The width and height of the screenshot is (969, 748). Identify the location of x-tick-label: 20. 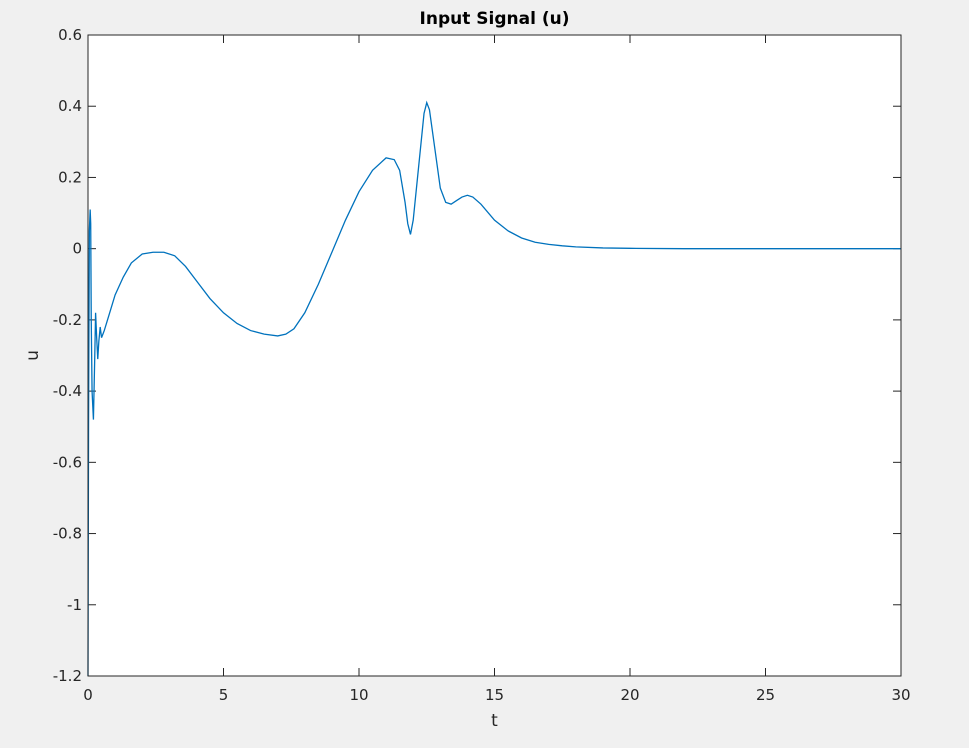
(629, 695).